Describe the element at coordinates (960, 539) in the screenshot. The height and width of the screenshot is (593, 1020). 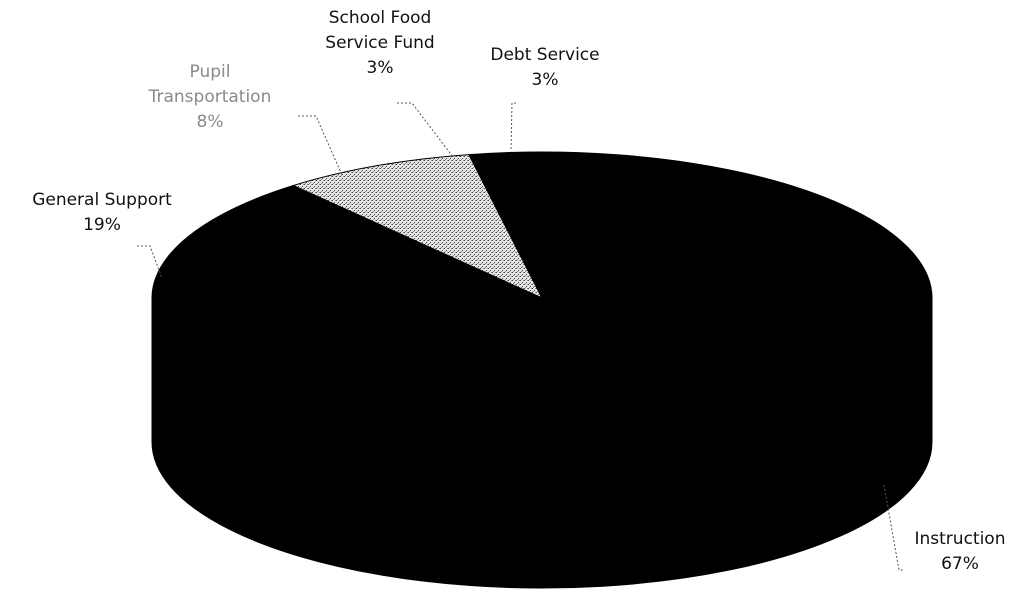
I see `label-name-line-1: Instruction` at that location.